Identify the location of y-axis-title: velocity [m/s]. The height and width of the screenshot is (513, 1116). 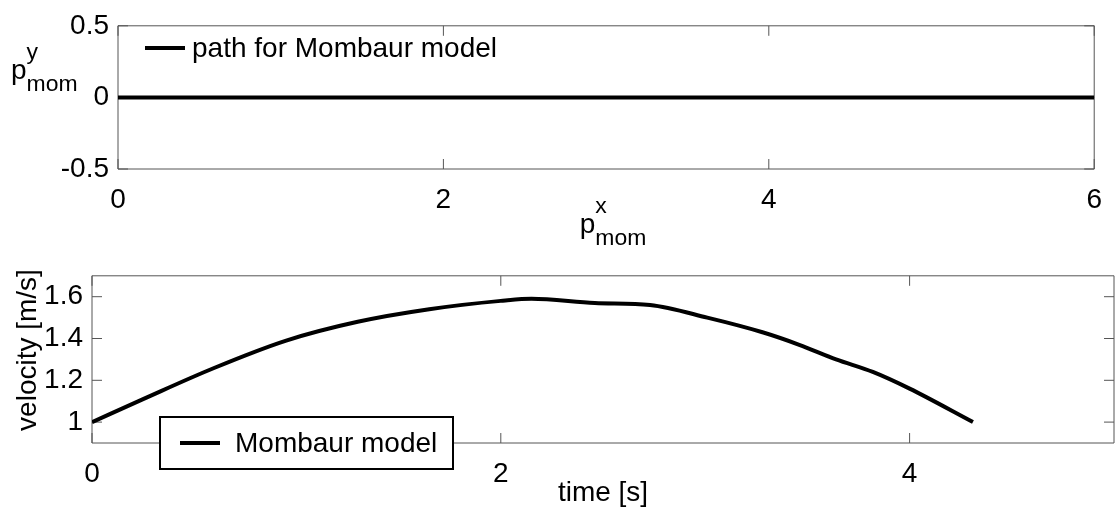
(26, 349).